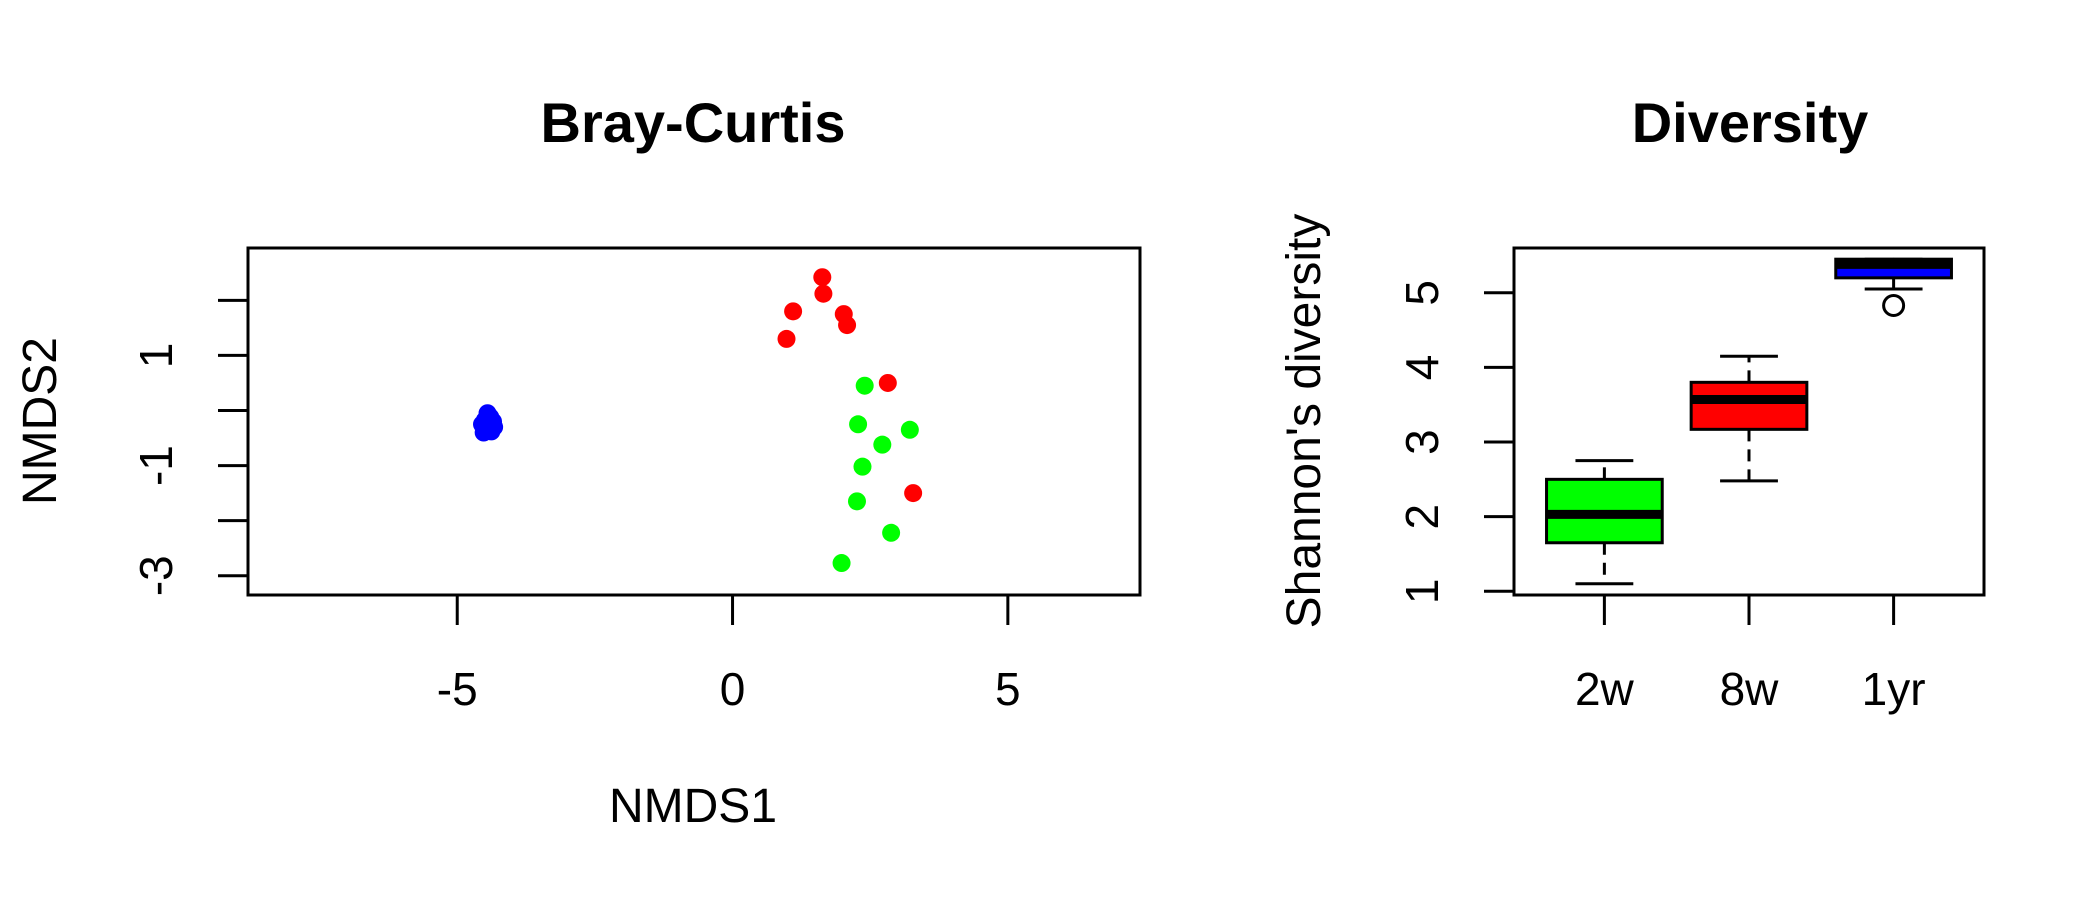 The height and width of the screenshot is (900, 2100). I want to click on diversity-y-tick-label: 3, so click(1422, 442).